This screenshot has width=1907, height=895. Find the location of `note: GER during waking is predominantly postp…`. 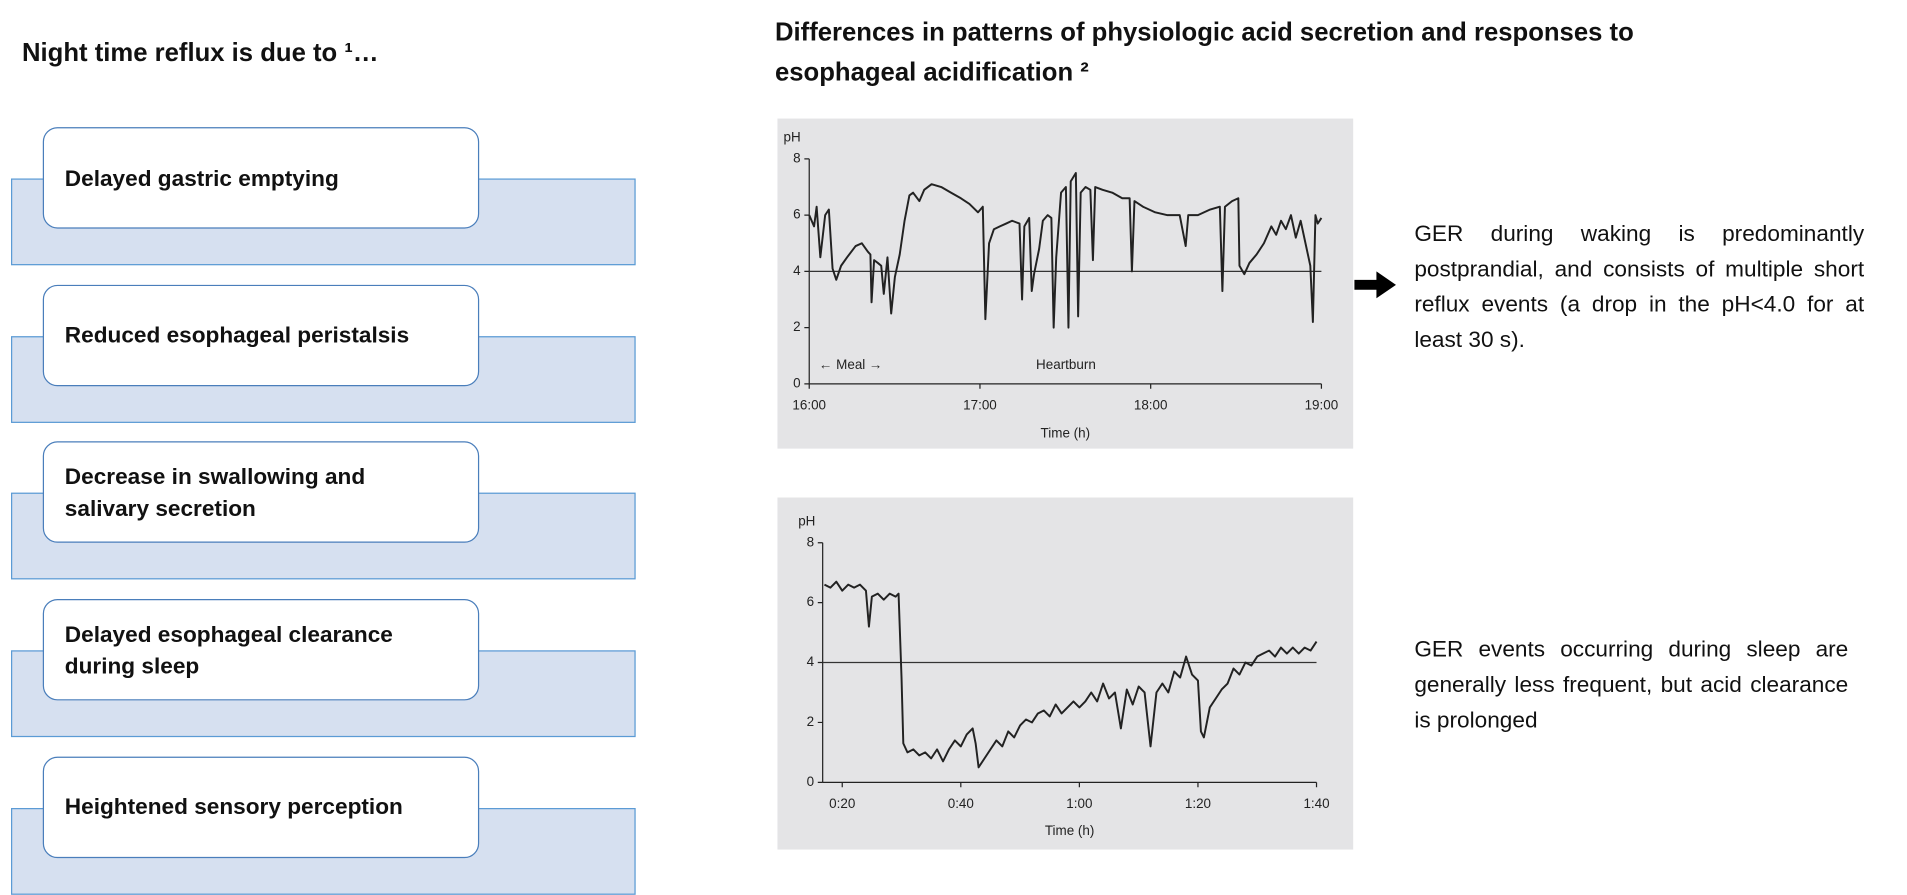

note: GER during waking is predominantly postp… is located at coordinates (1639, 286).